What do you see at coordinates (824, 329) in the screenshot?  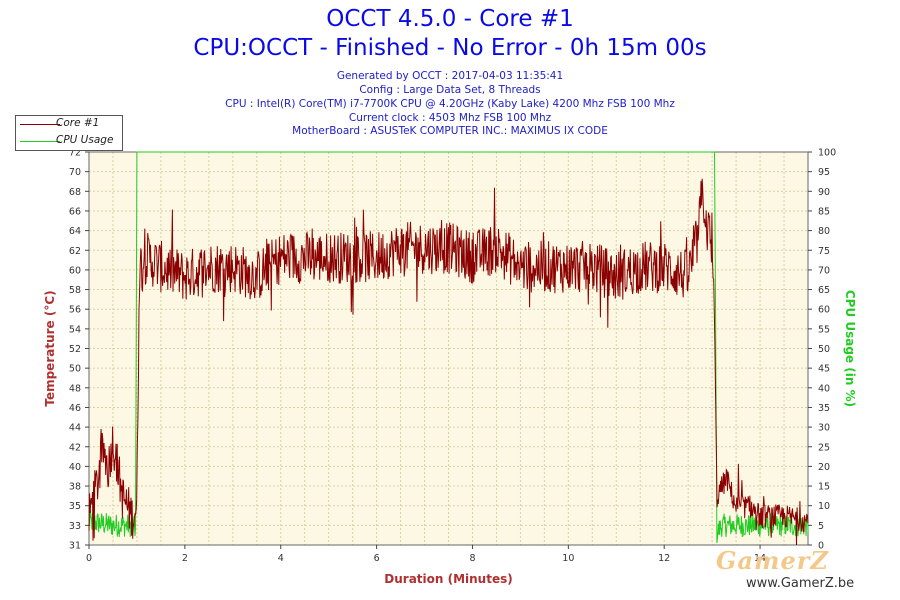 I see `y2-tick-label: 55` at bounding box center [824, 329].